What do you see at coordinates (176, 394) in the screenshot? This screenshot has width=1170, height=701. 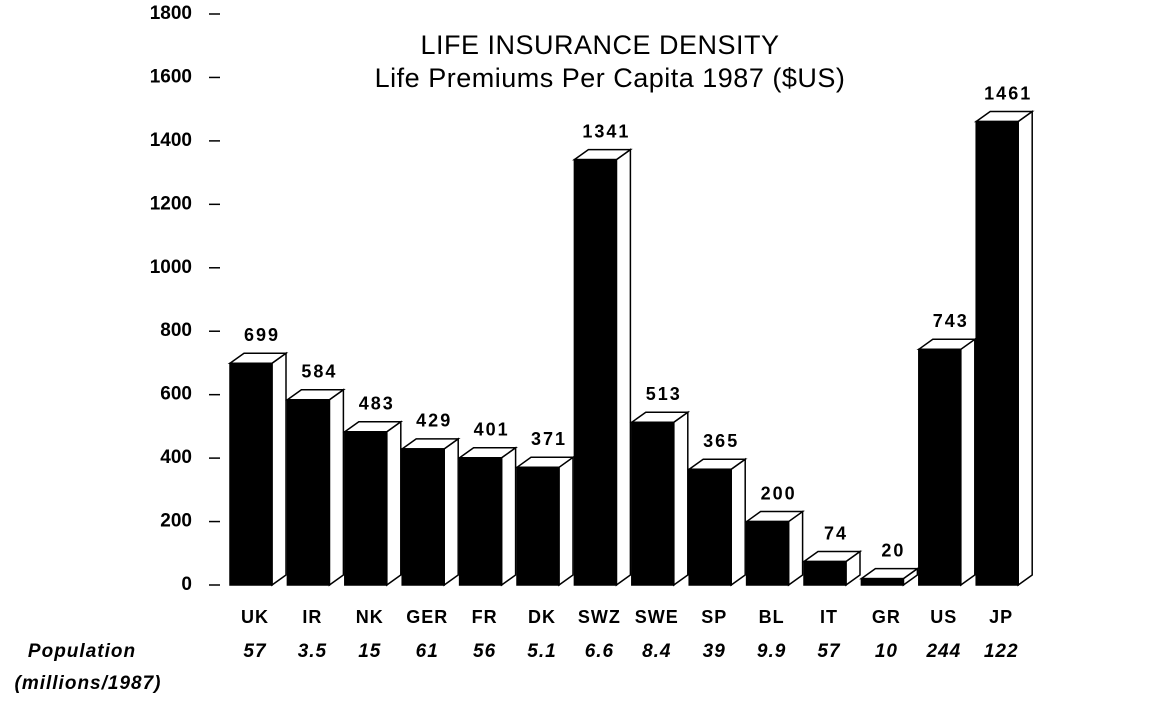 I see `y-tick-label: 600` at bounding box center [176, 394].